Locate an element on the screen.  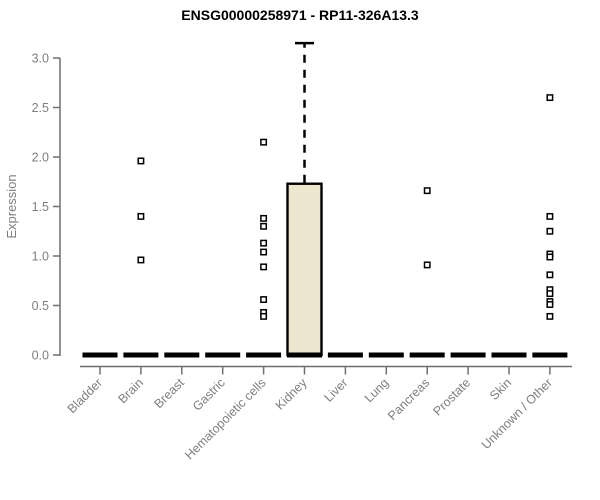
y-tick-label: 2.0 is located at coordinates (40, 158).